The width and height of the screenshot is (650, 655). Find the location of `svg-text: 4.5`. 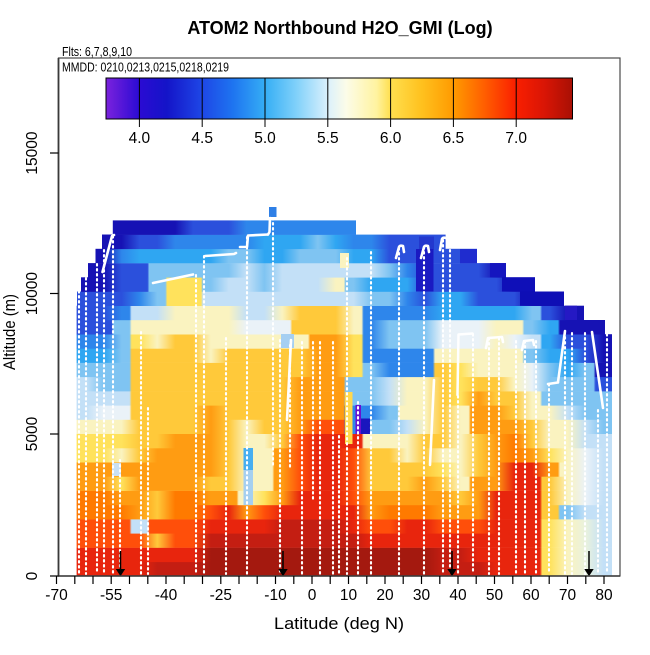

svg-text: 4.5 is located at coordinates (202, 138).